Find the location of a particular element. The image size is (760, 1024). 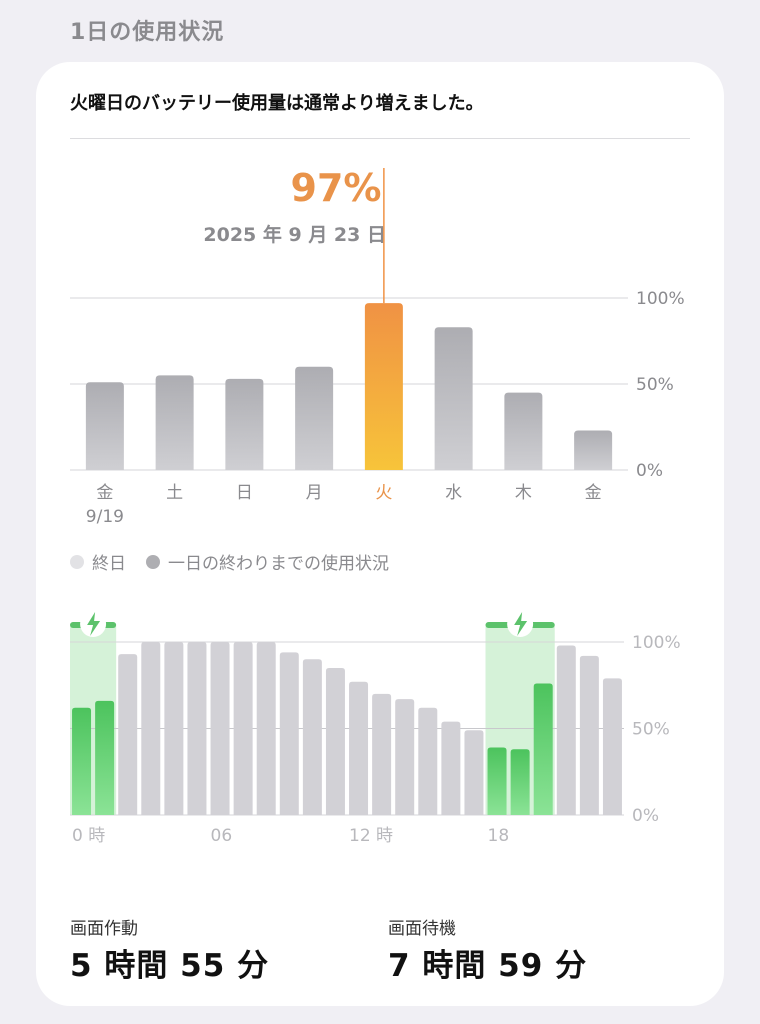

screen-idle-value: 7 時間 59 分 is located at coordinates (488, 966).